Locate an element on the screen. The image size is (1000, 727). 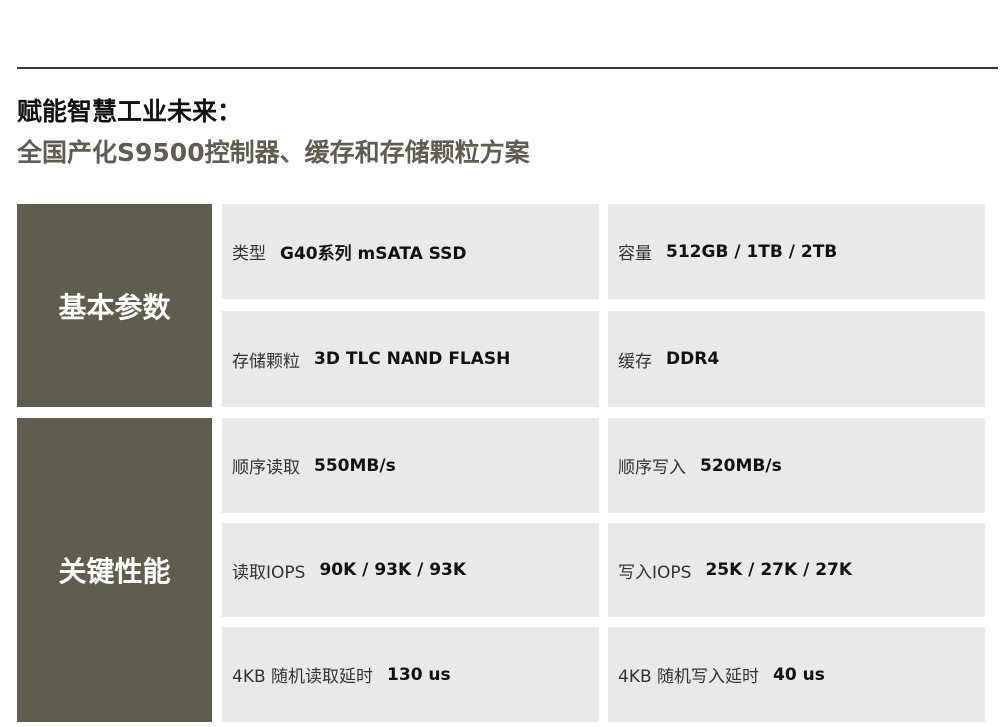
spec-cell: 顺序读取 550MB/s is located at coordinates (410, 465).